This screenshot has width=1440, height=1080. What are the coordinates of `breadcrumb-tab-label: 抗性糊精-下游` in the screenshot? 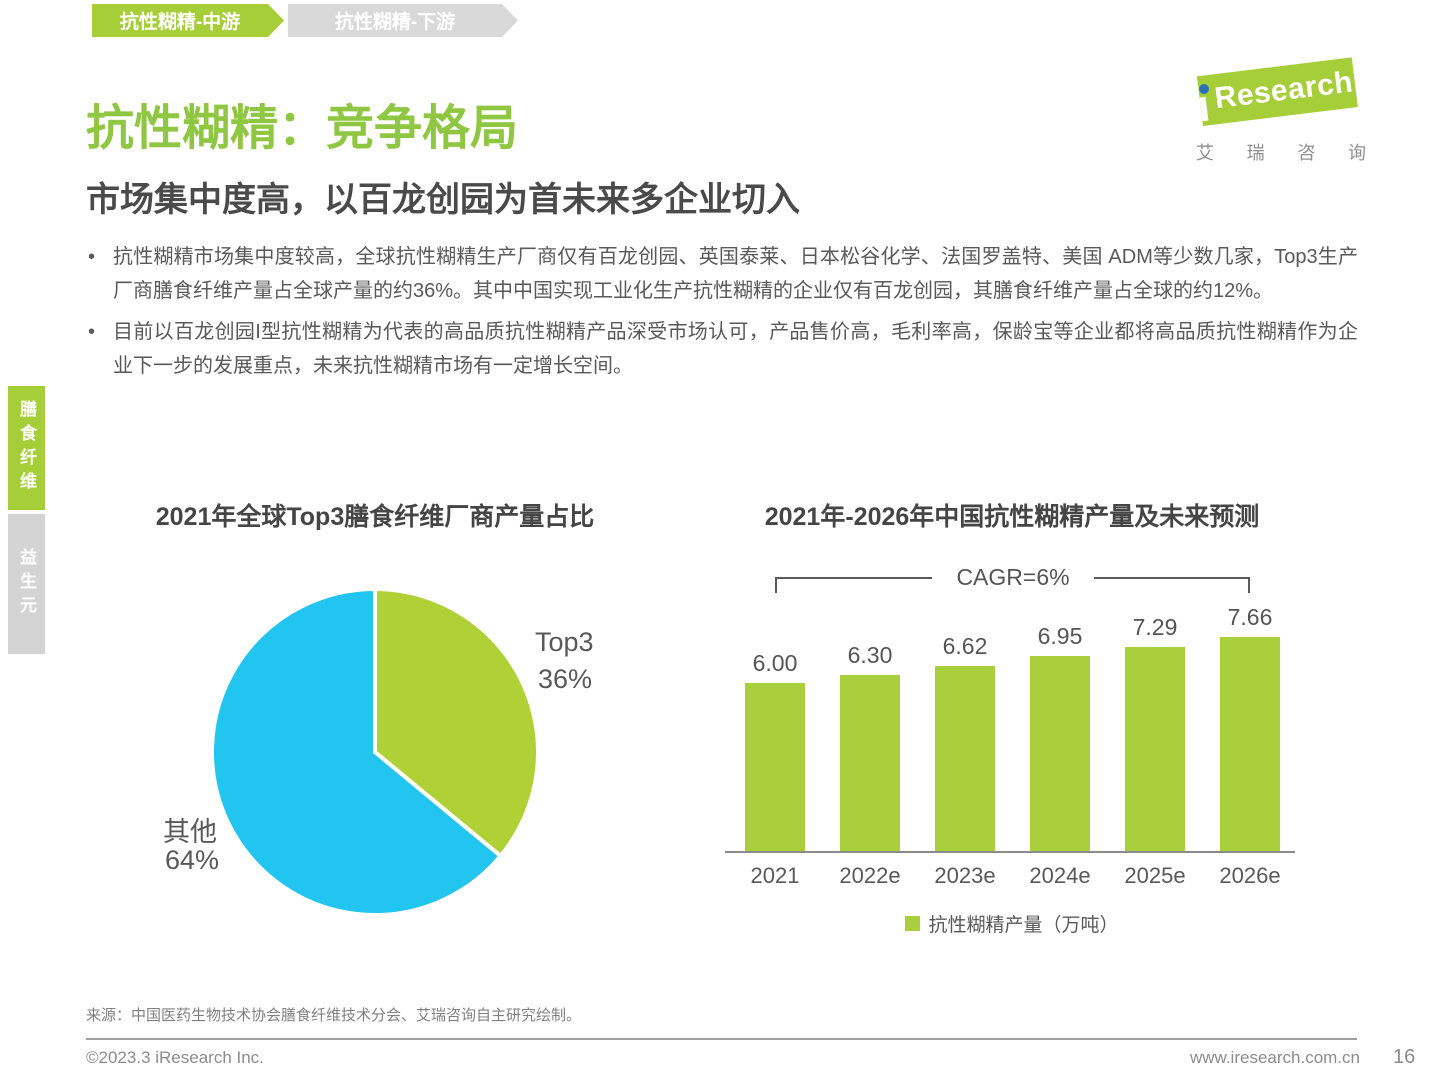 It's located at (395, 22).